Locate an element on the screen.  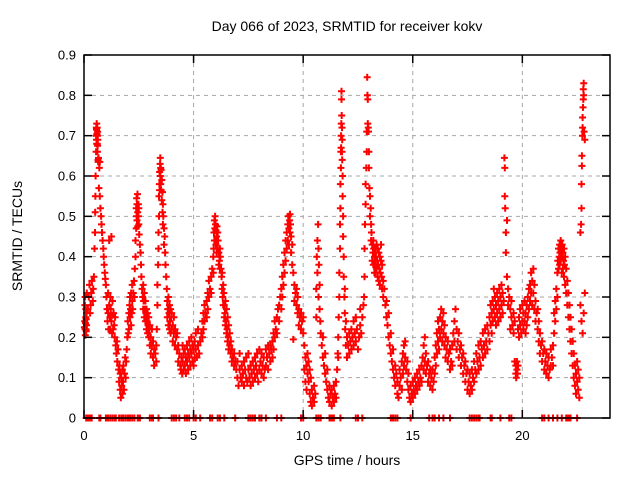
y-axis-label: SRMTID / TECUs is located at coordinates (17, 236).